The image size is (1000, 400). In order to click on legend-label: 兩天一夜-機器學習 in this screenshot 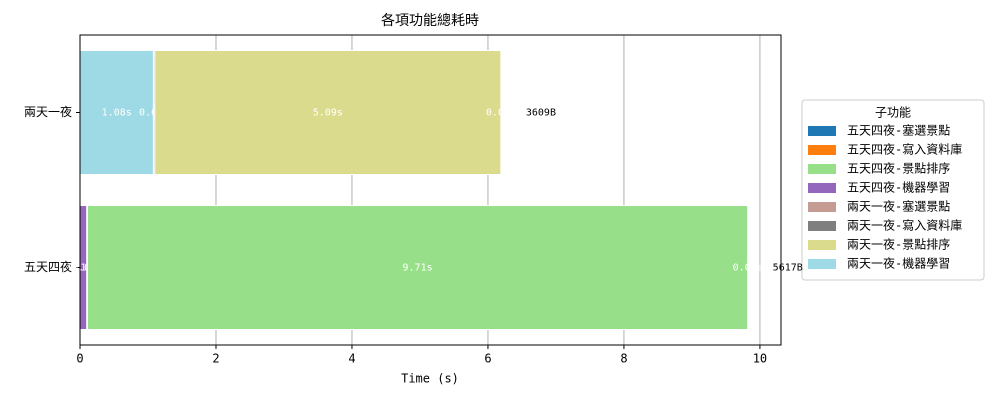, I will do `click(898, 263)`.